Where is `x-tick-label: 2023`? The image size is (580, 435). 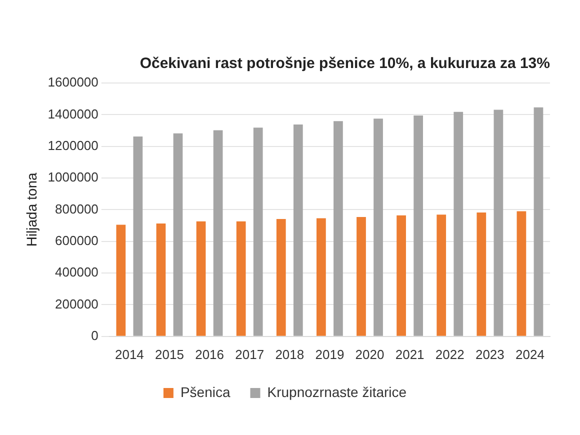
x-tick-label: 2023 is located at coordinates (489, 354).